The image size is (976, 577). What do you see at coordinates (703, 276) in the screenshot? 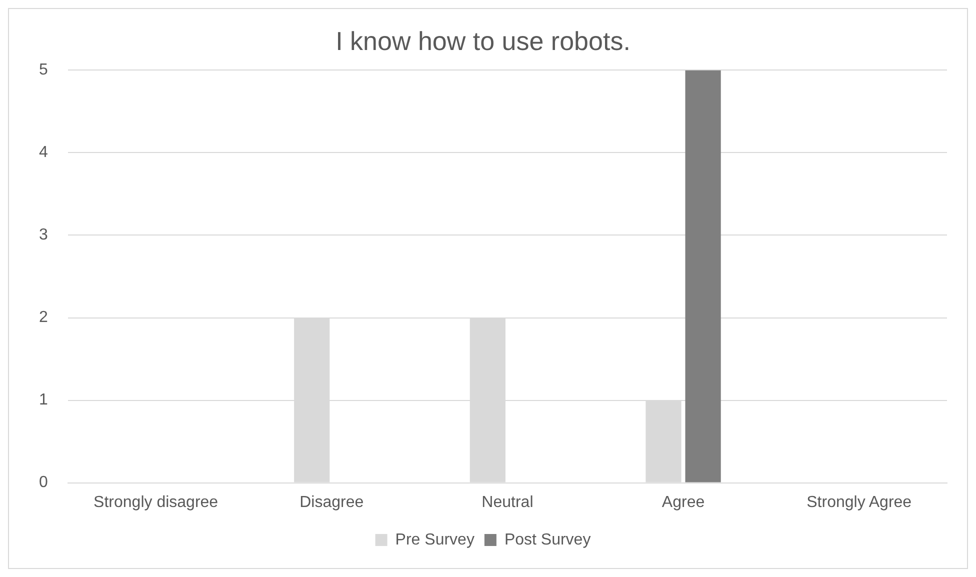
I see `bar` at bounding box center [703, 276].